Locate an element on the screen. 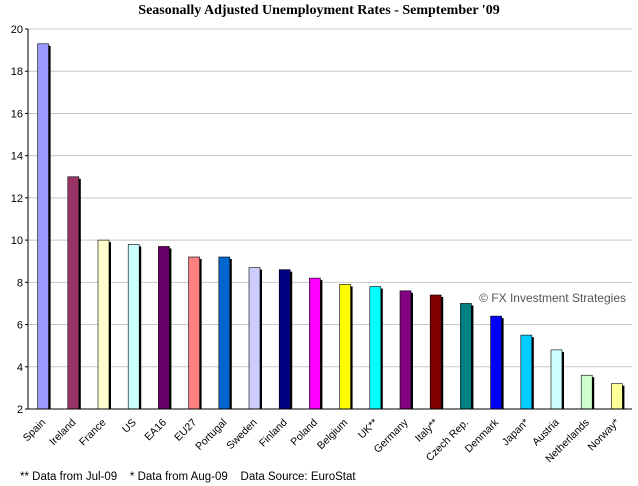  x-category-label: US is located at coordinates (129, 426).